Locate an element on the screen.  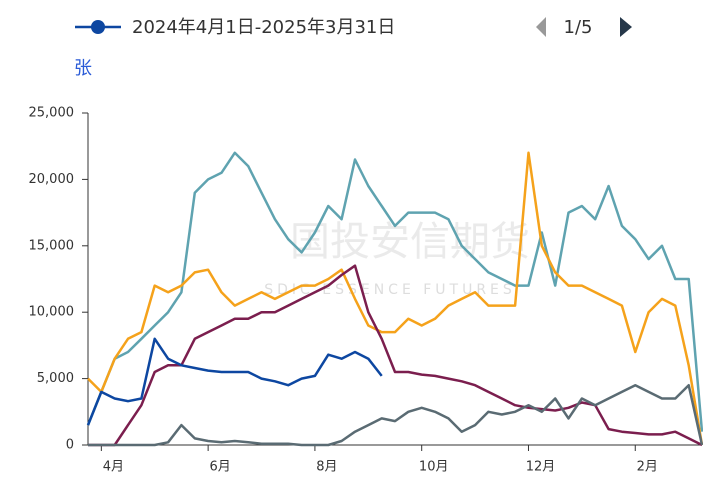
x-tick-label: 2月 is located at coordinates (647, 467).